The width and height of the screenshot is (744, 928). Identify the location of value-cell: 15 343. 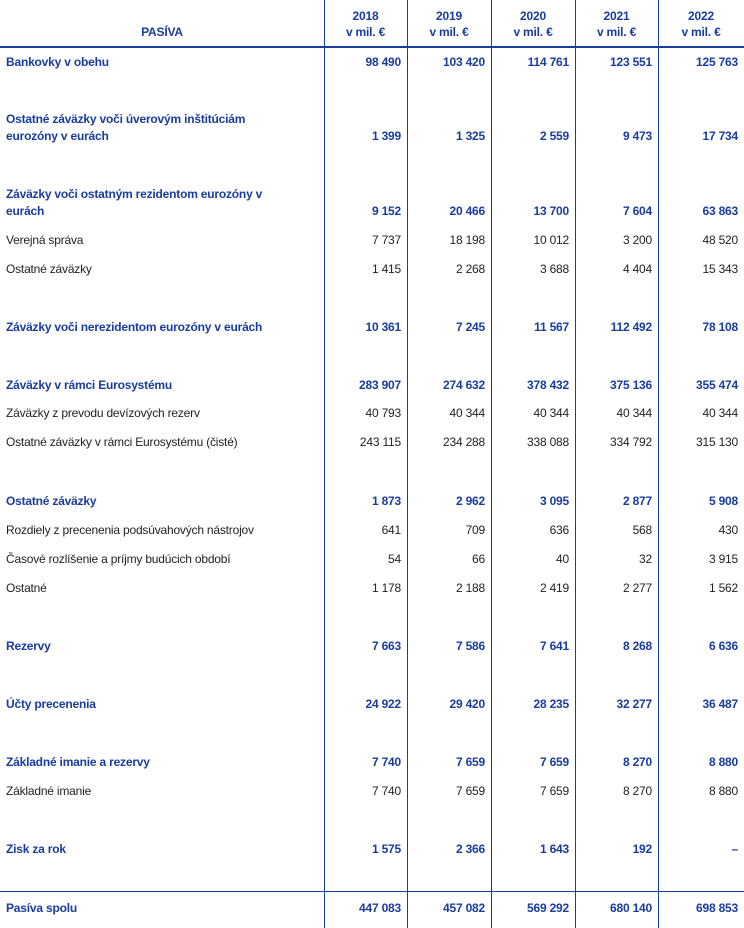
(720, 269).